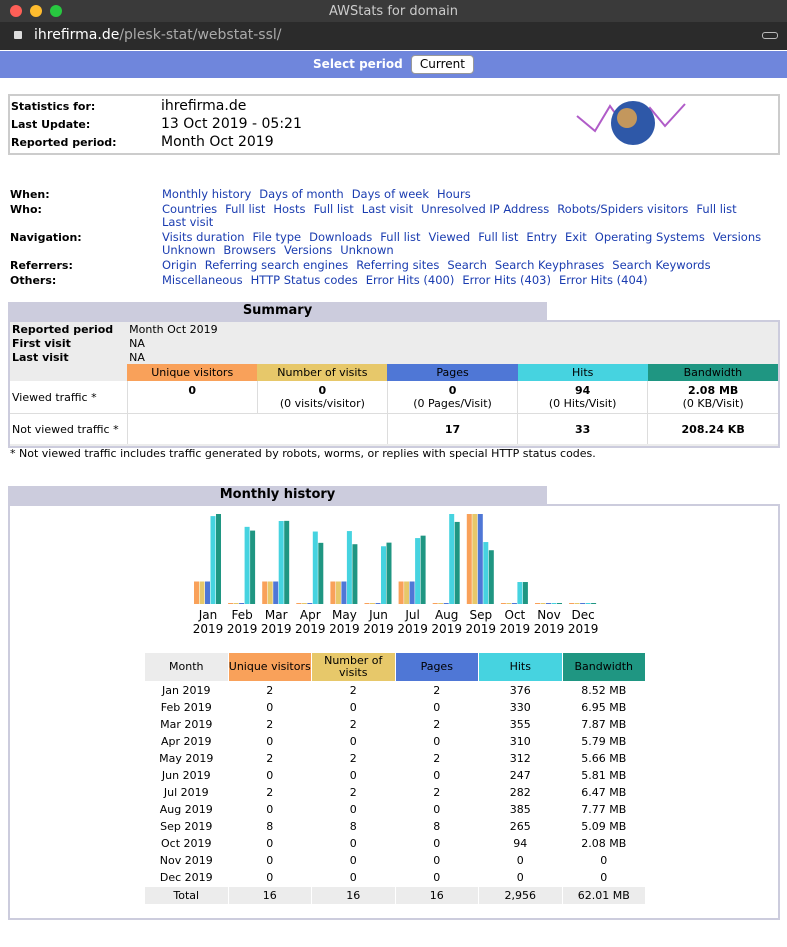  What do you see at coordinates (390, 194) in the screenshot?
I see `nav-link: Days of week` at bounding box center [390, 194].